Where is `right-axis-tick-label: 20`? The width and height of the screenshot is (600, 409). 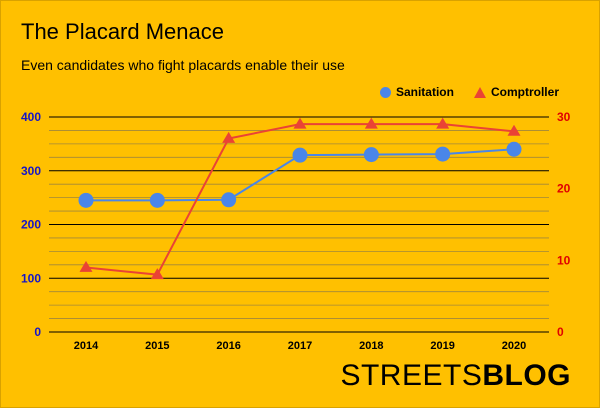
right-axis-tick-label: 20 is located at coordinates (564, 189).